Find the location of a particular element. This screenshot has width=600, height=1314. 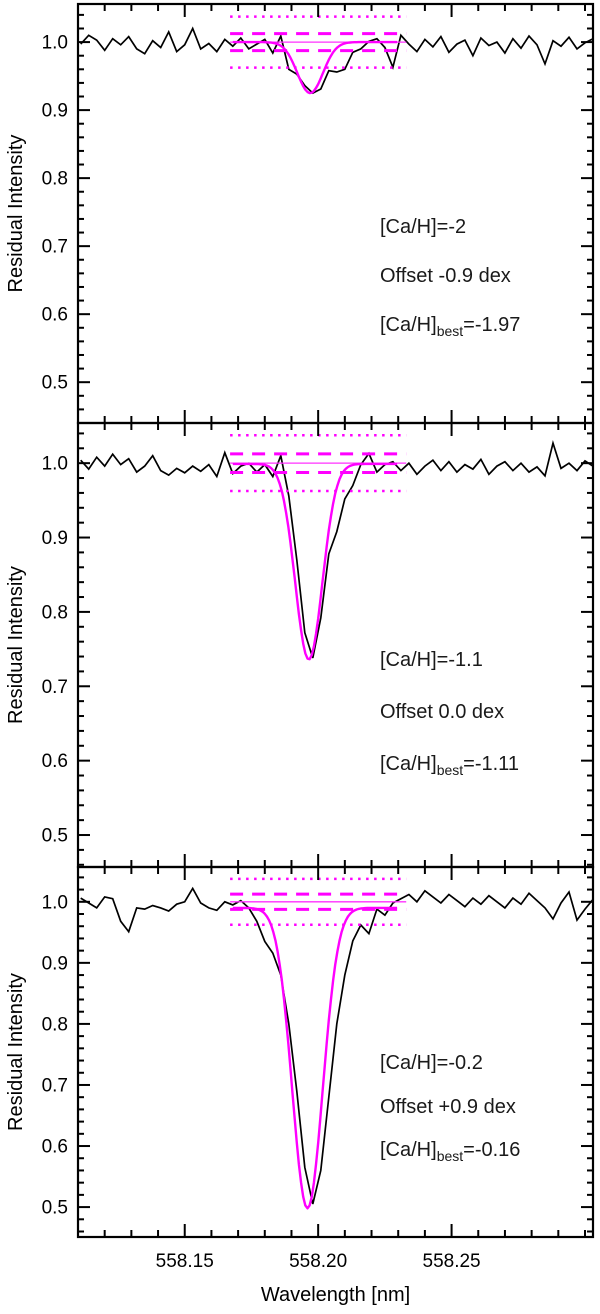

annotation-cah: [Ca/H]=-1.1 is located at coordinates (431, 660).